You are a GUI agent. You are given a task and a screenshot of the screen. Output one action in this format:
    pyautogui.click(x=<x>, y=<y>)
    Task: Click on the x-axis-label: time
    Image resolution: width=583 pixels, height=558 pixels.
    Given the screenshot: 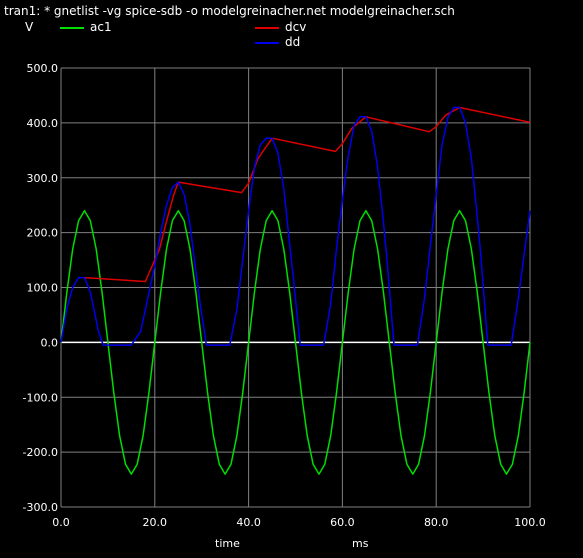 What is the action you would take?
    pyautogui.click(x=227, y=543)
    